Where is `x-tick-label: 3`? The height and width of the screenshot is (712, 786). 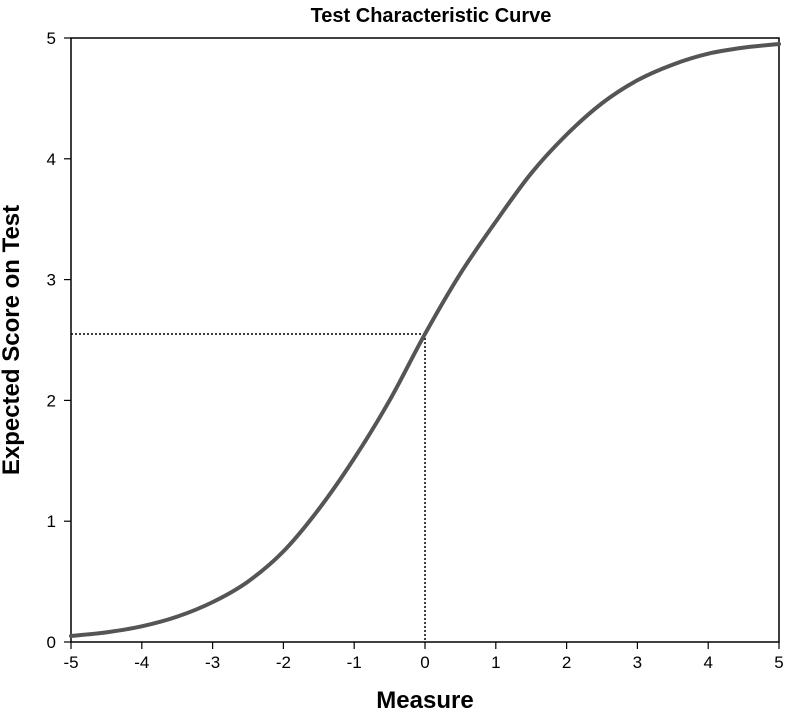
x-tick-label: 3 is located at coordinates (637, 662).